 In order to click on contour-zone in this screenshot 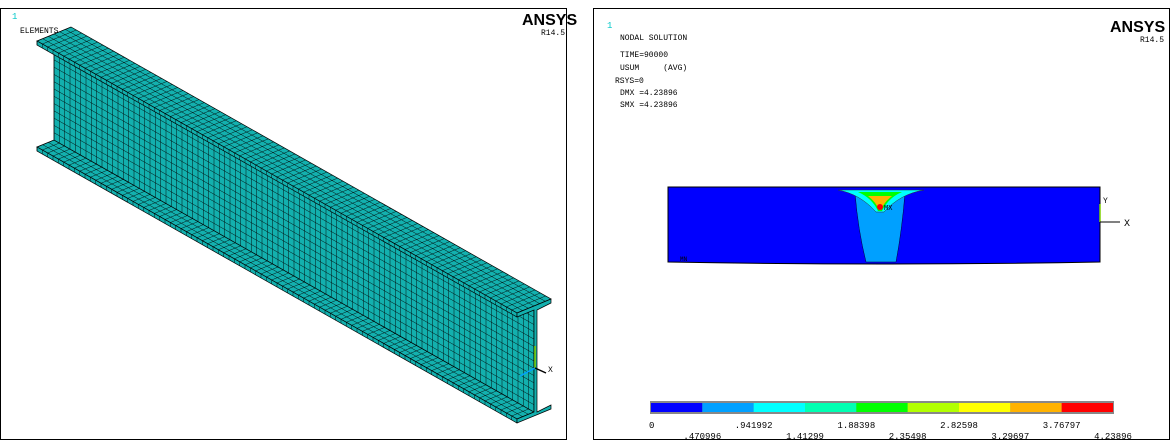, I will do `click(880, 203)`.